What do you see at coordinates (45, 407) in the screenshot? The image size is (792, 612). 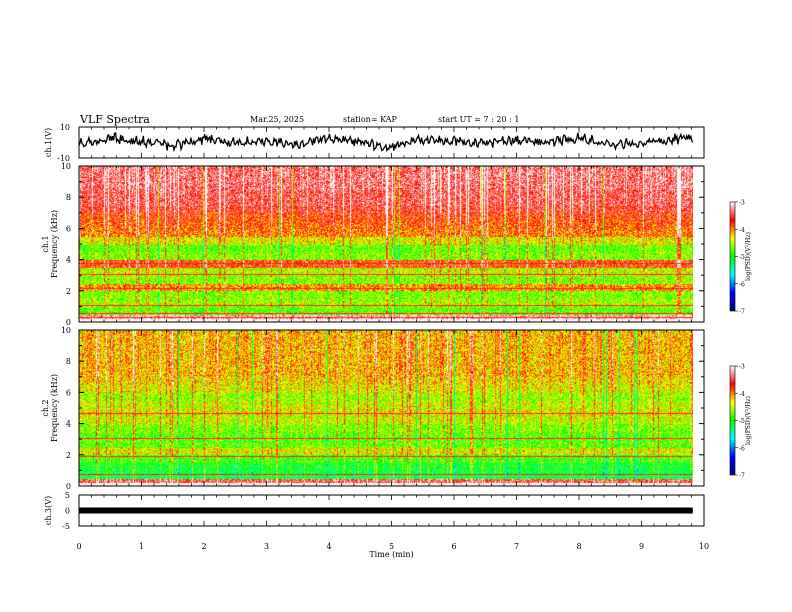 I see `ch2-channel-label: ch.2` at bounding box center [45, 407].